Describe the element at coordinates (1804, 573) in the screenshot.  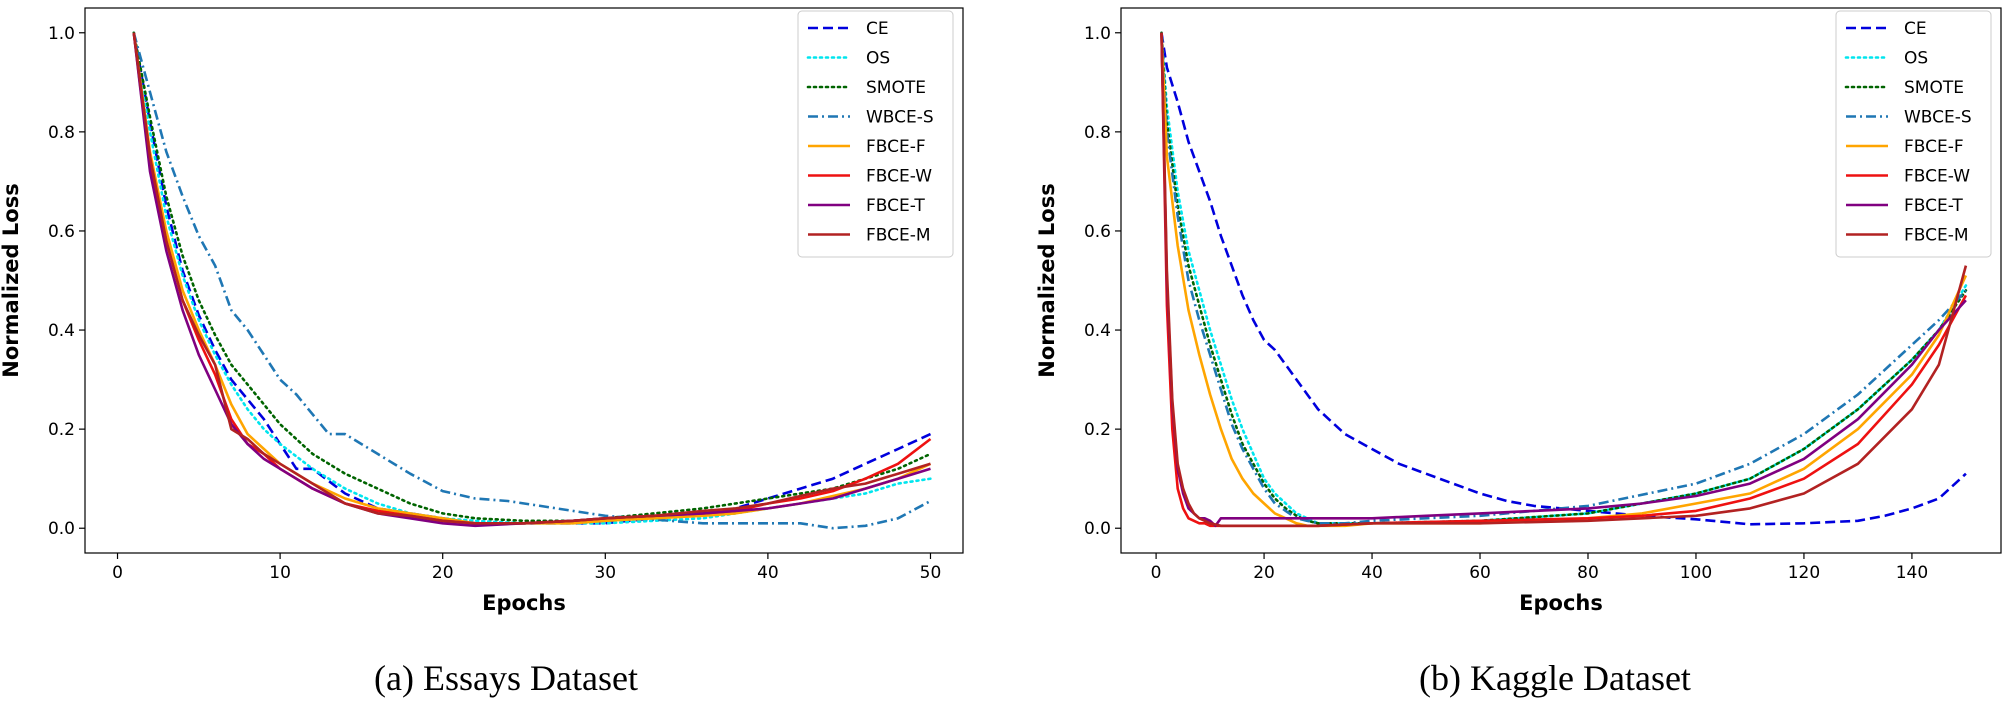
I see `x-tick-label: 120` at that location.